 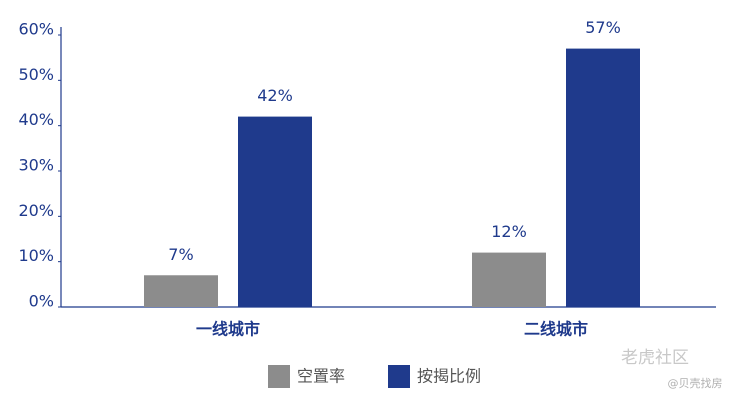 What do you see at coordinates (41, 301) in the screenshot?
I see `y-tick-label: 0%` at bounding box center [41, 301].